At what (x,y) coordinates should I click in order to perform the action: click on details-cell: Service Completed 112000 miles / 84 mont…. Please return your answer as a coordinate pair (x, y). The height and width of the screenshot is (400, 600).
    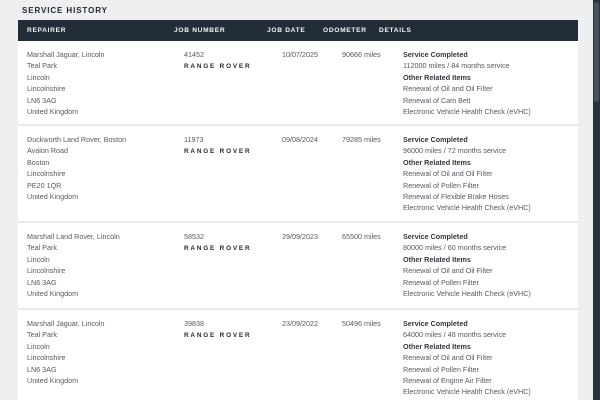
    Looking at the image, I should click on (490, 83).